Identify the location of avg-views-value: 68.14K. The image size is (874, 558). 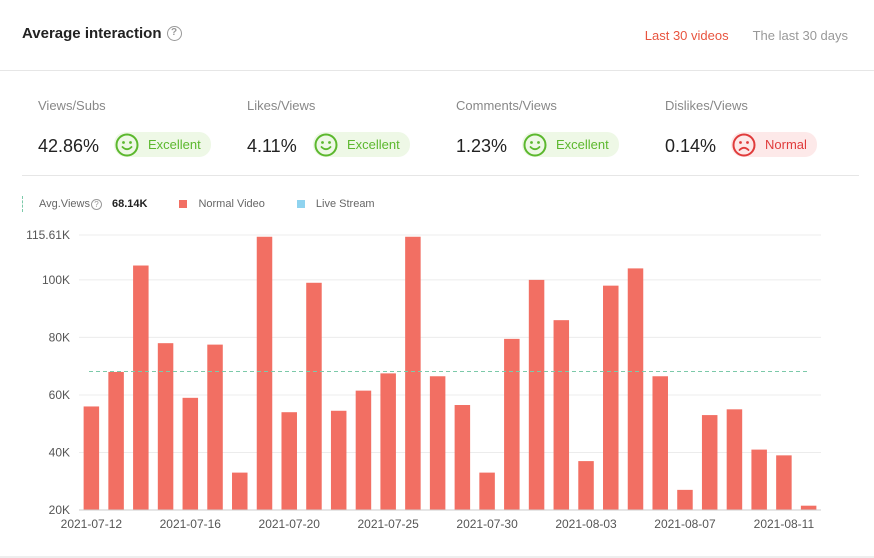
(129, 204).